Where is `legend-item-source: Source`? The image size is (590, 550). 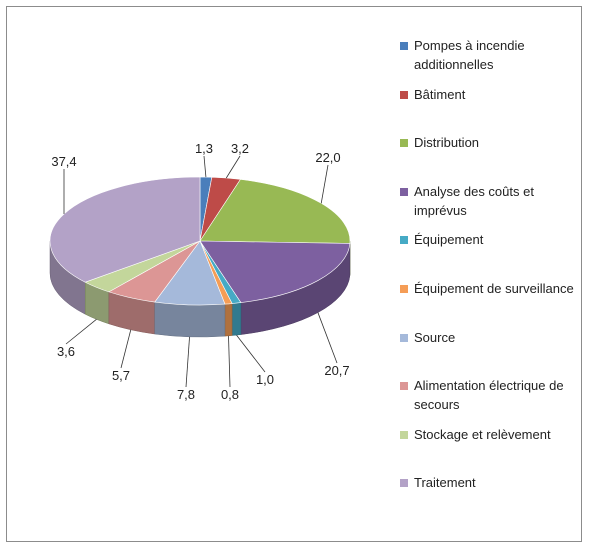 legend-item-source: Source is located at coordinates (490, 337).